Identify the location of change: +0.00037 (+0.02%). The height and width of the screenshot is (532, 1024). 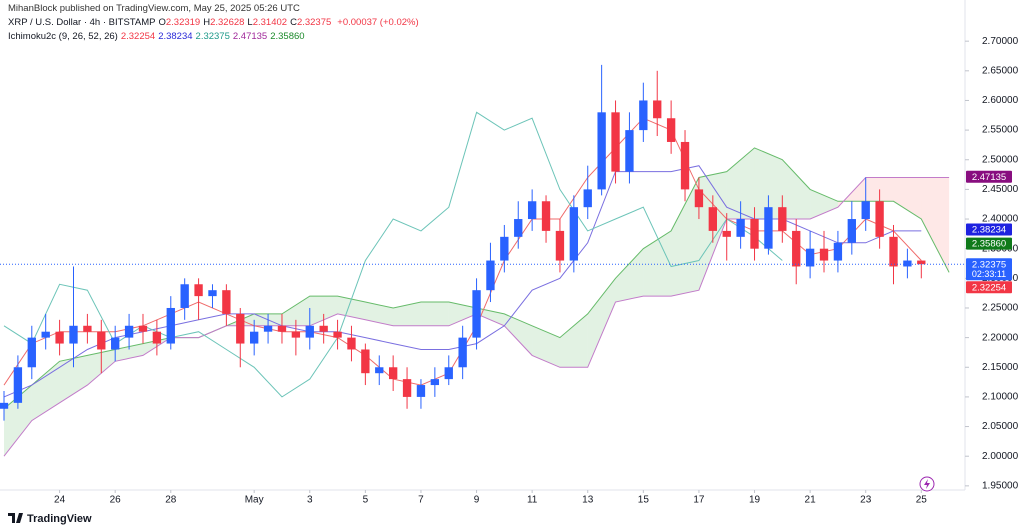
(378, 22).